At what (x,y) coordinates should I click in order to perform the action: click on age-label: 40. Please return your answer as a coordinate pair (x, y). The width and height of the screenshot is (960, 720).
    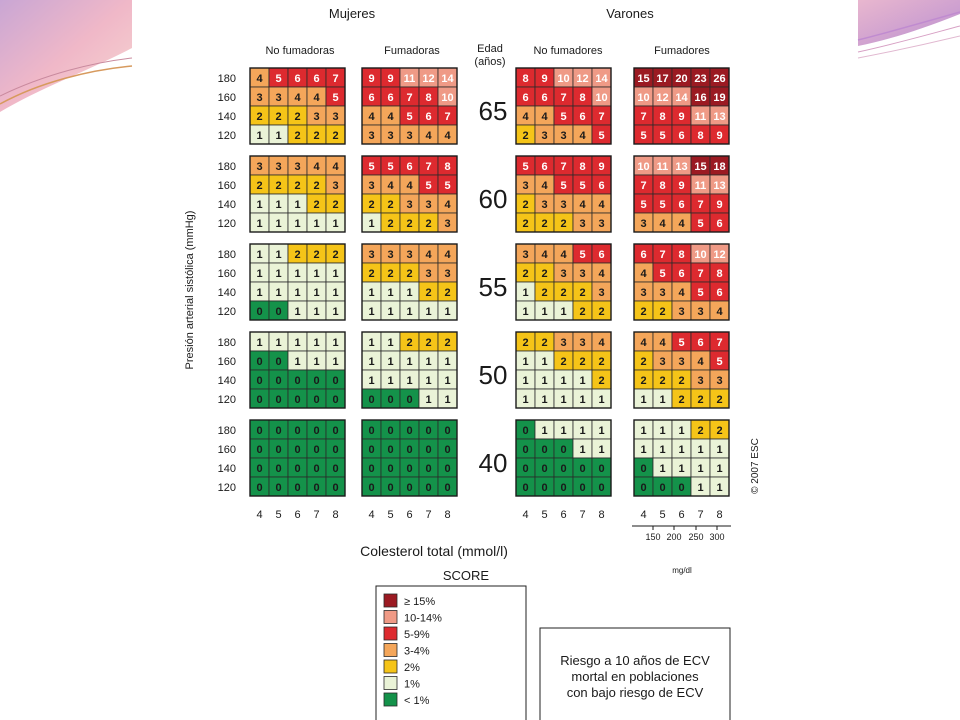
    Looking at the image, I should click on (493, 463).